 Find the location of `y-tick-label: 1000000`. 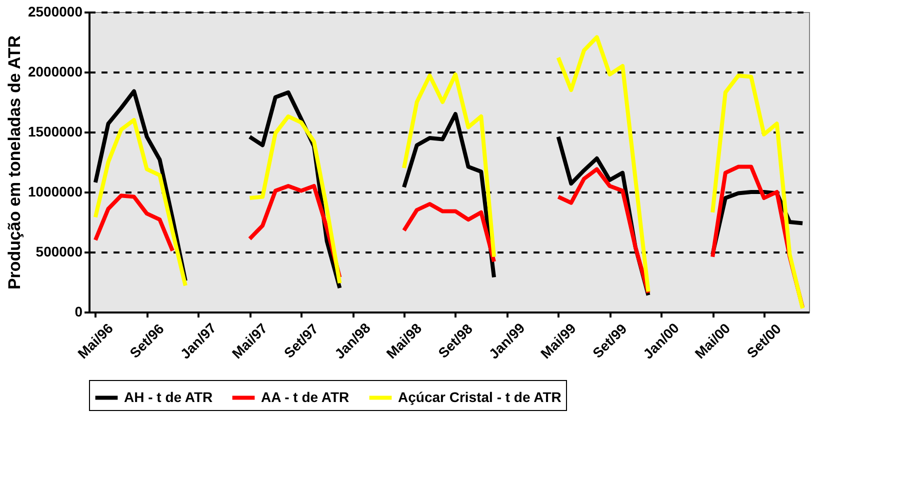

y-tick-label: 1000000 is located at coordinates (55, 192).